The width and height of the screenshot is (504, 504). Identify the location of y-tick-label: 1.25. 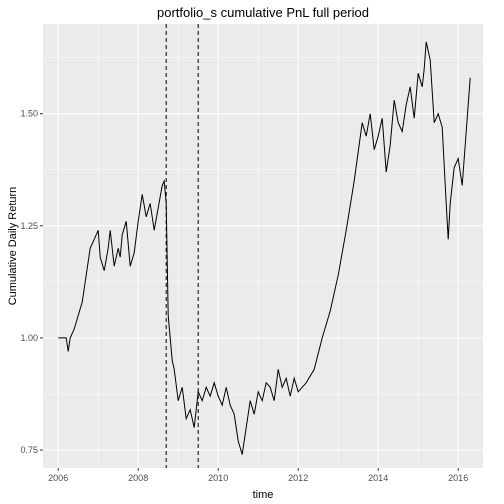
(29, 226).